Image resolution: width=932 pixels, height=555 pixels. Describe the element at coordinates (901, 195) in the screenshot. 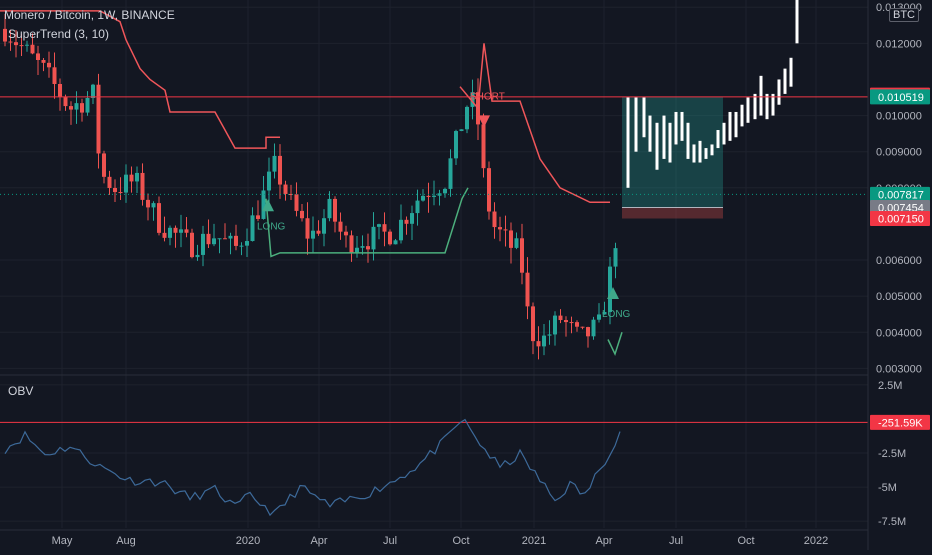

I see `price-tag-2: 0.007817` at that location.